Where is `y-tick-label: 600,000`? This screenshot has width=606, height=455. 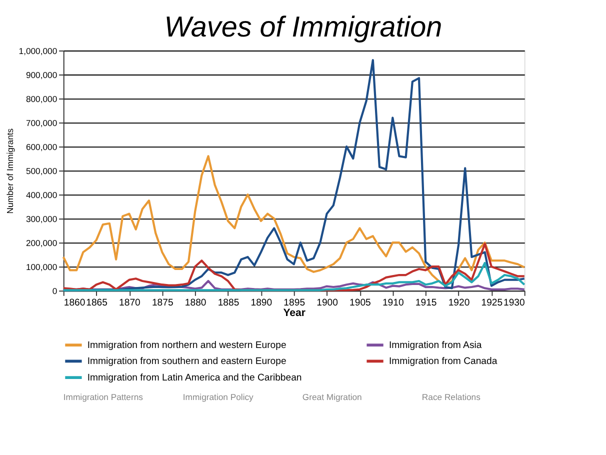
y-tick-label: 600,000 is located at coordinates (42, 147).